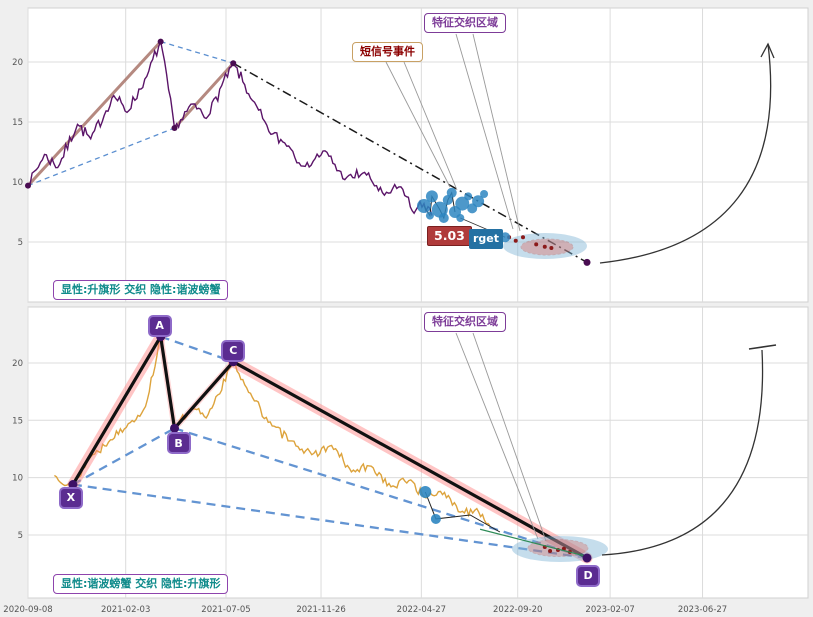 This screenshot has width=813, height=617. What do you see at coordinates (767, 50) in the screenshot?
I see `arrowhead-icon` at bounding box center [767, 50].